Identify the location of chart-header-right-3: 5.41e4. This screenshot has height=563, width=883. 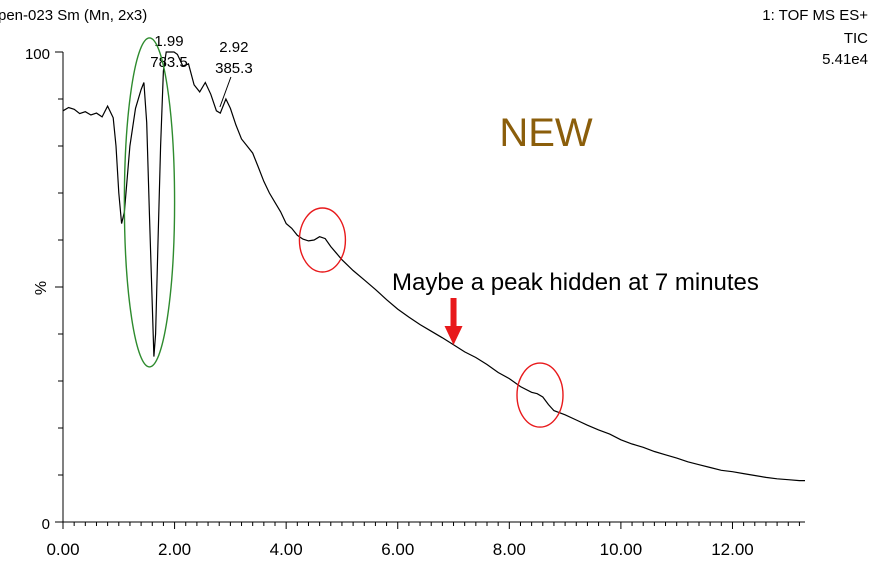
(845, 59).